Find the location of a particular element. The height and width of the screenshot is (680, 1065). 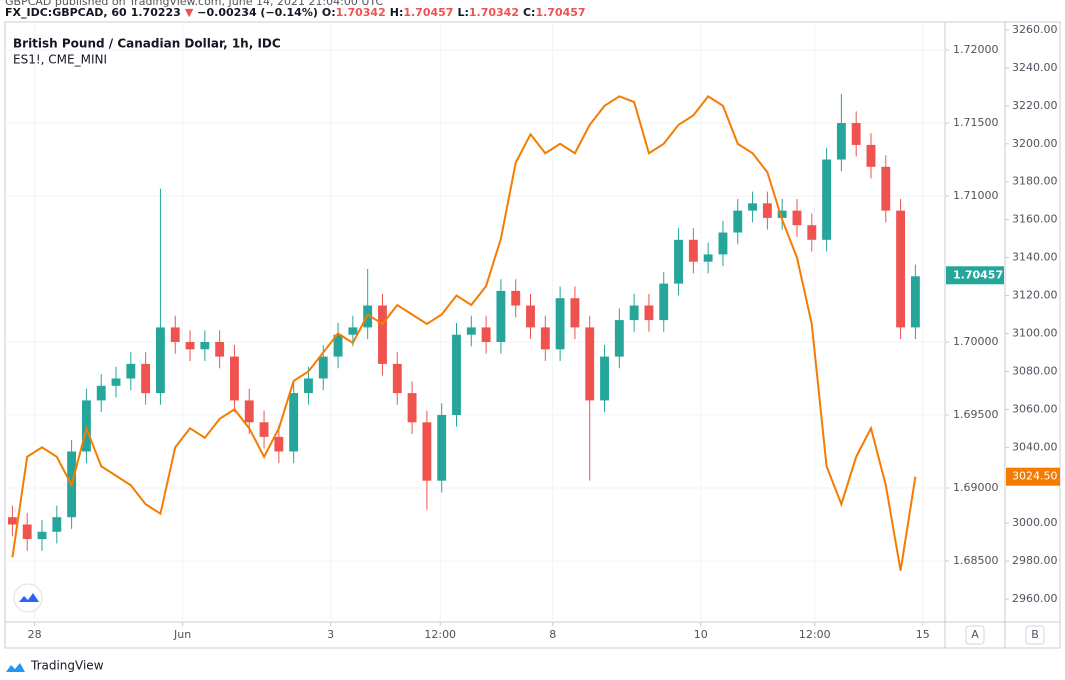

y2-tick-label: 2960.00 is located at coordinates (1035, 598).